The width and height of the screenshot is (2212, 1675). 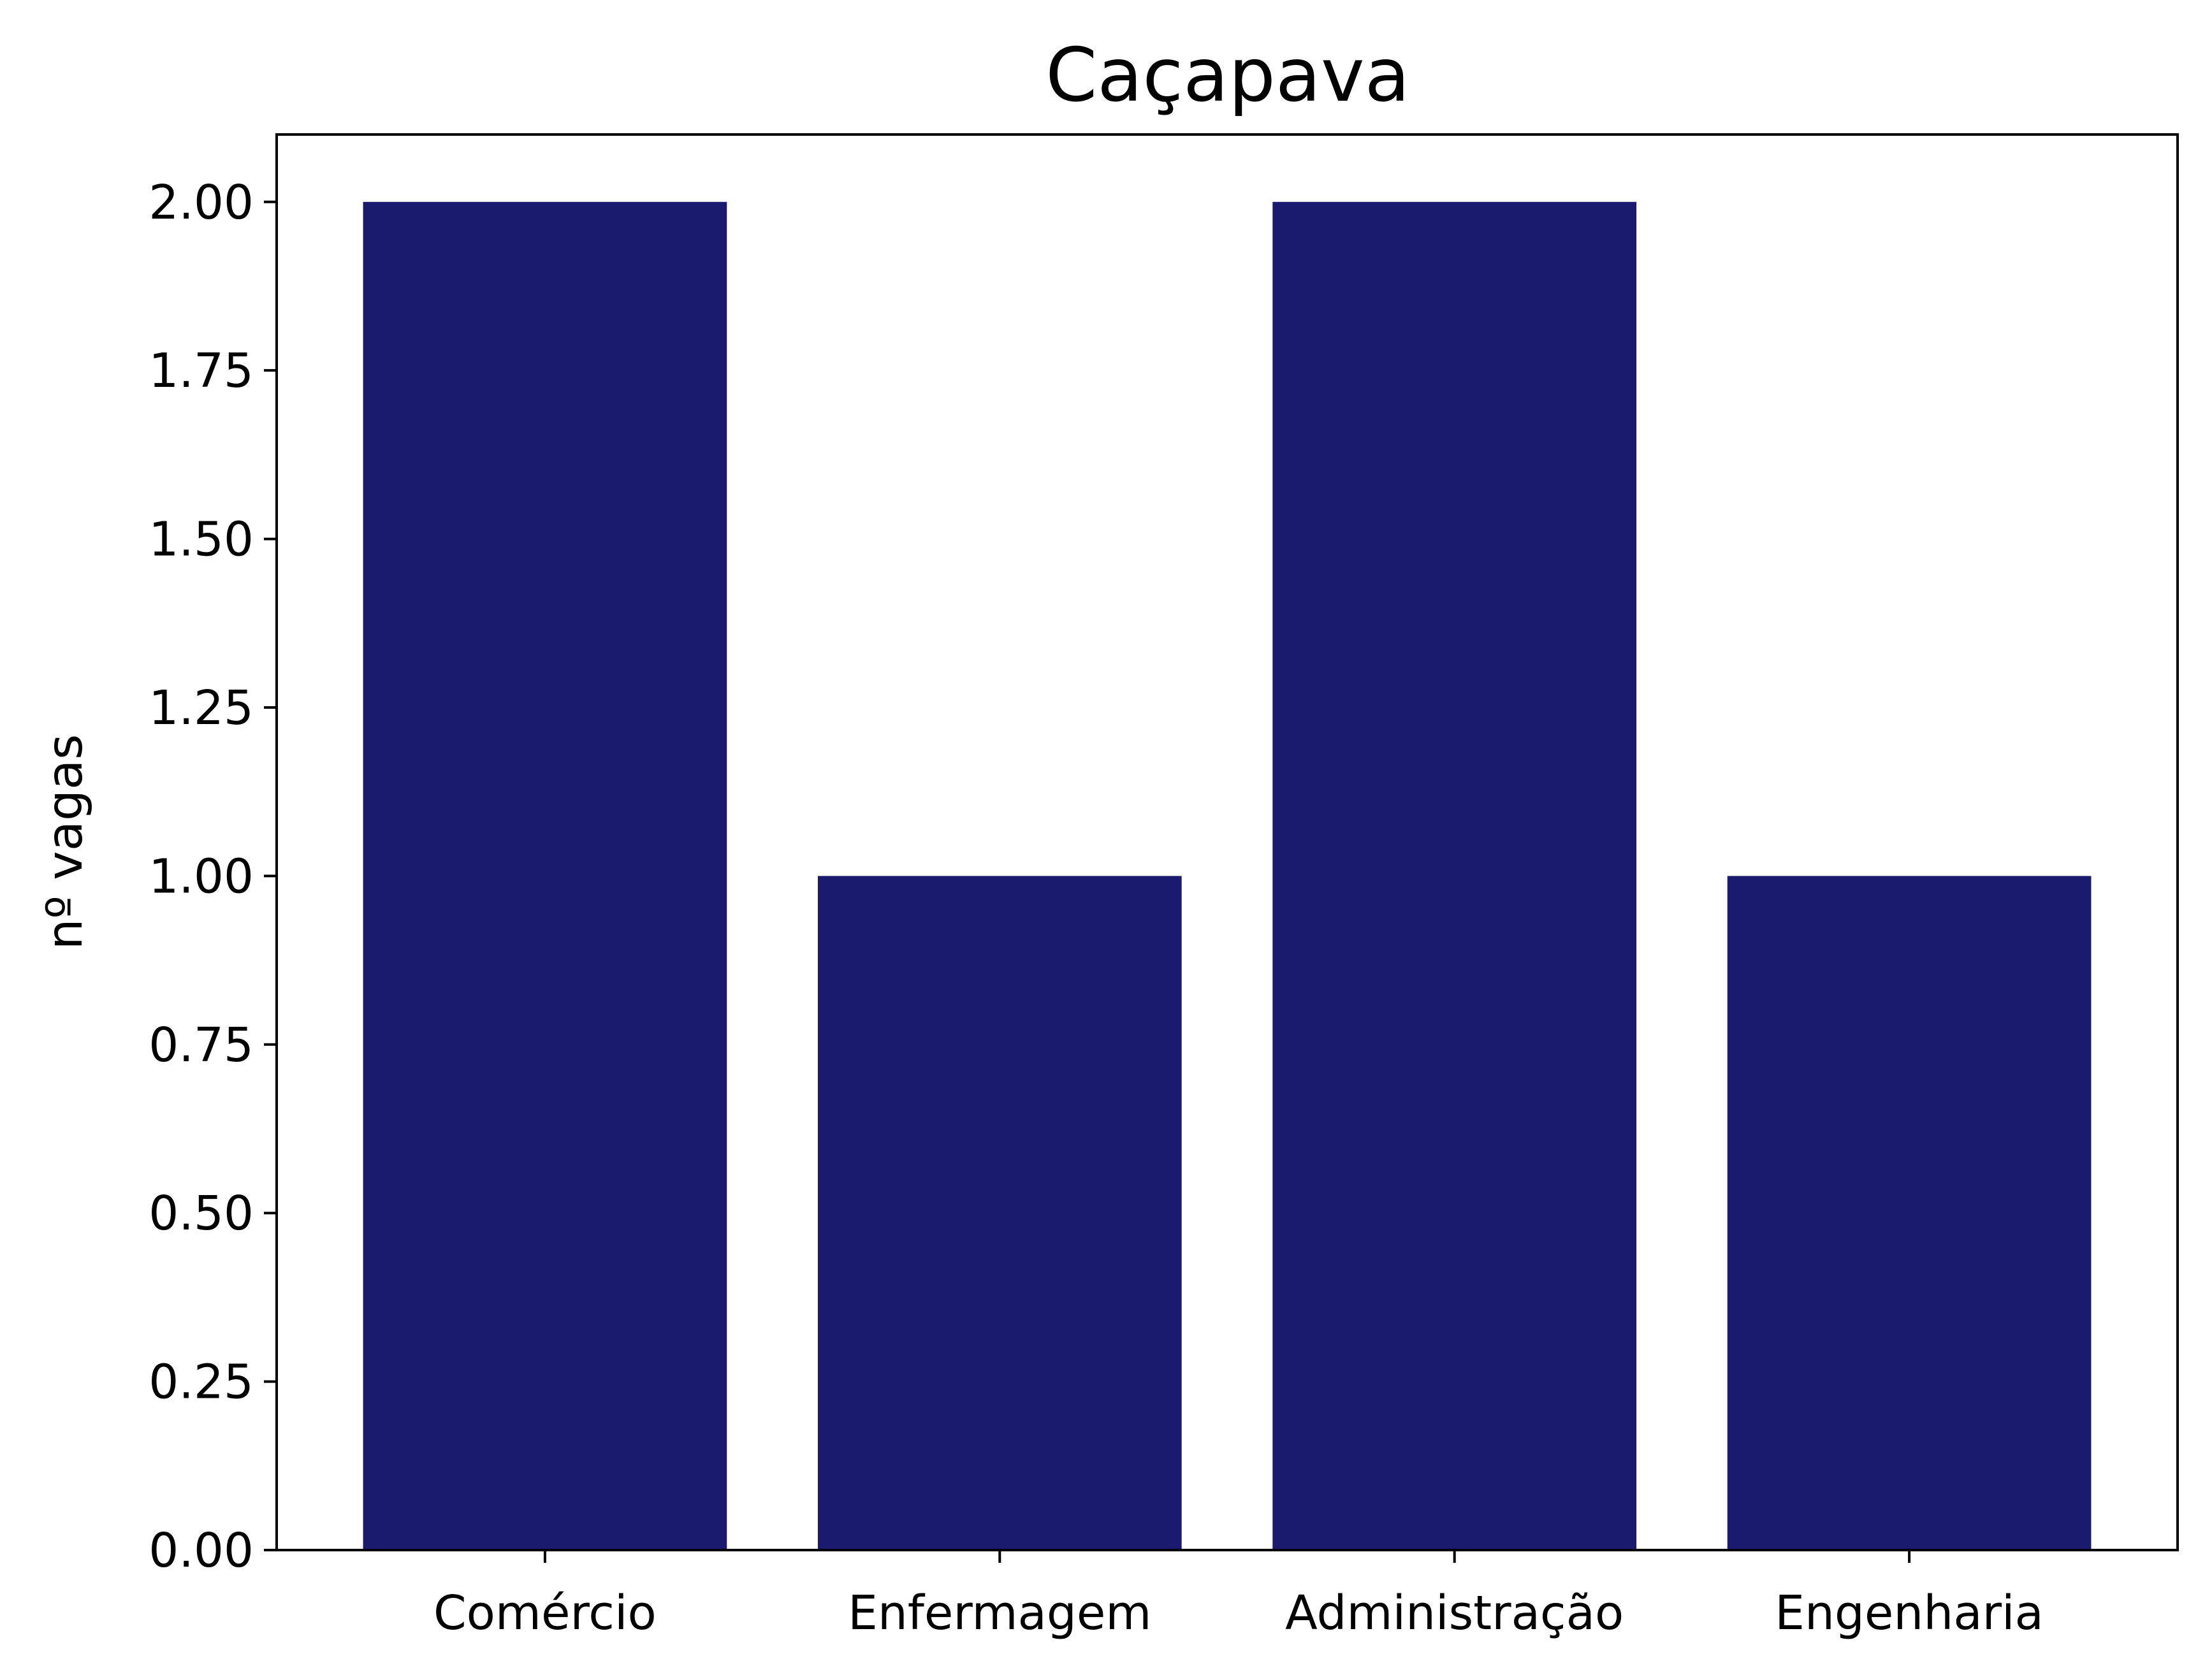 I want to click on x-tick-label: Engenharia, so click(x=1909, y=1614).